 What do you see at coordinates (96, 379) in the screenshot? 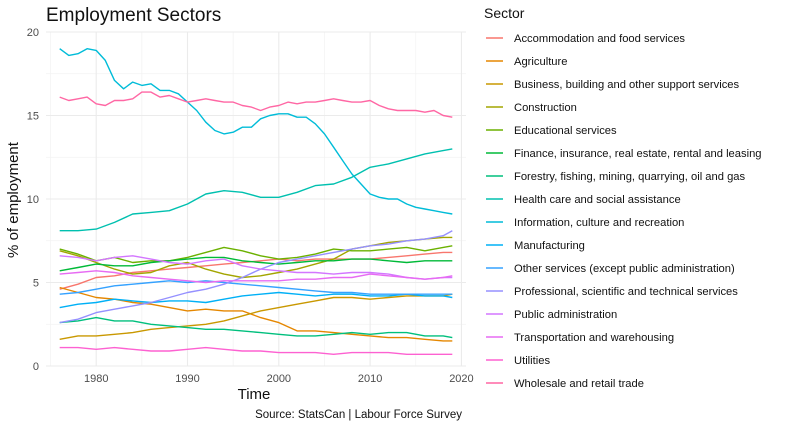
I see `x-tick-label: 1980` at bounding box center [96, 379].